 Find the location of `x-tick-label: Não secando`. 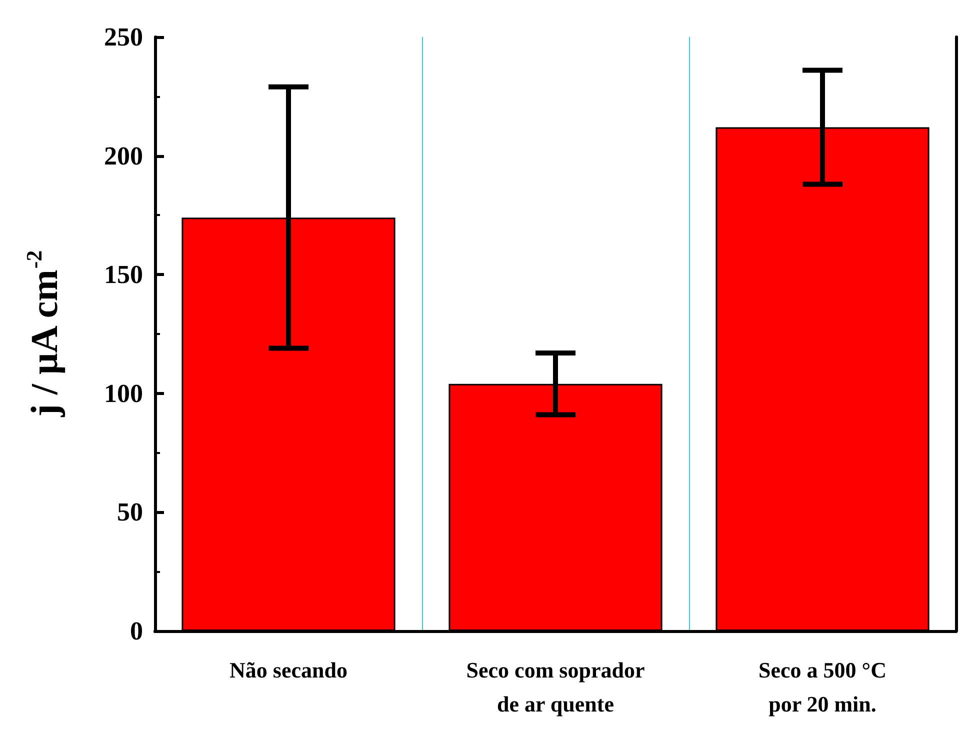

x-tick-label: Não secando is located at coordinates (289, 670).